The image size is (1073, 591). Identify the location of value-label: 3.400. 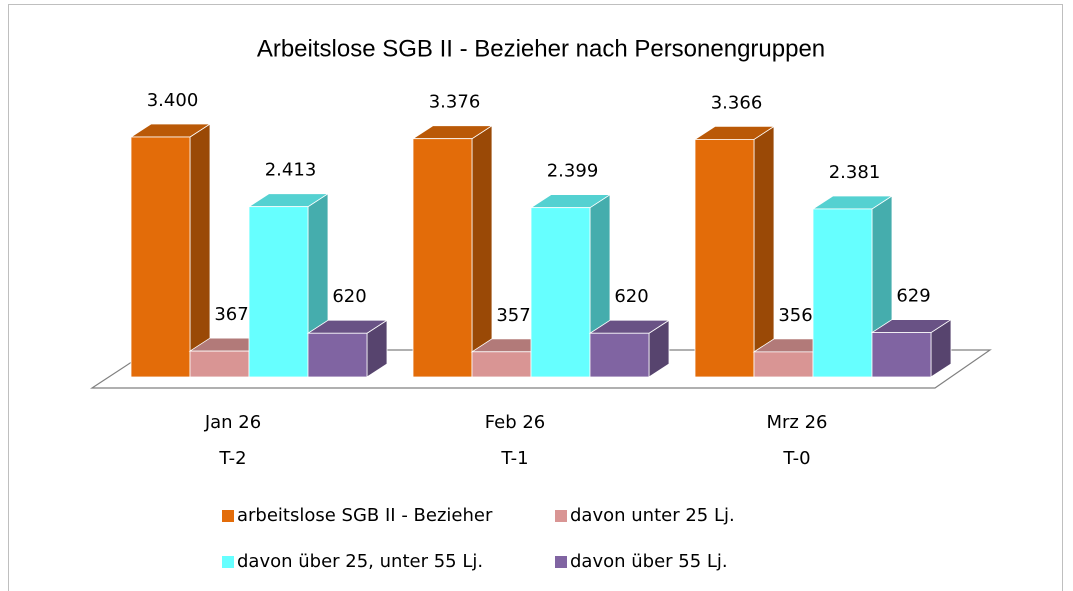
(173, 100).